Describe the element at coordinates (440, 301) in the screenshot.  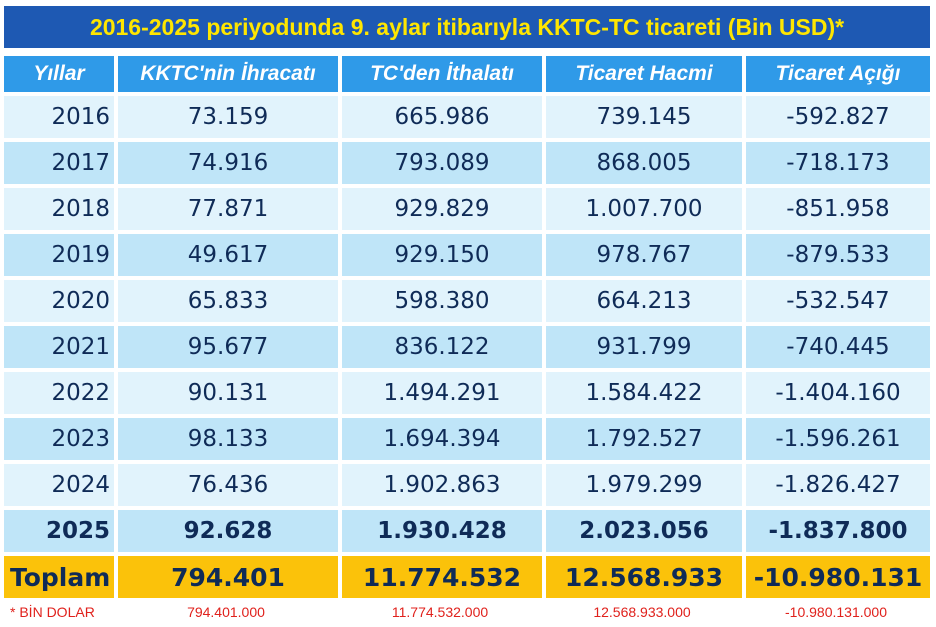
I see `imports-cell: 598.380` at that location.